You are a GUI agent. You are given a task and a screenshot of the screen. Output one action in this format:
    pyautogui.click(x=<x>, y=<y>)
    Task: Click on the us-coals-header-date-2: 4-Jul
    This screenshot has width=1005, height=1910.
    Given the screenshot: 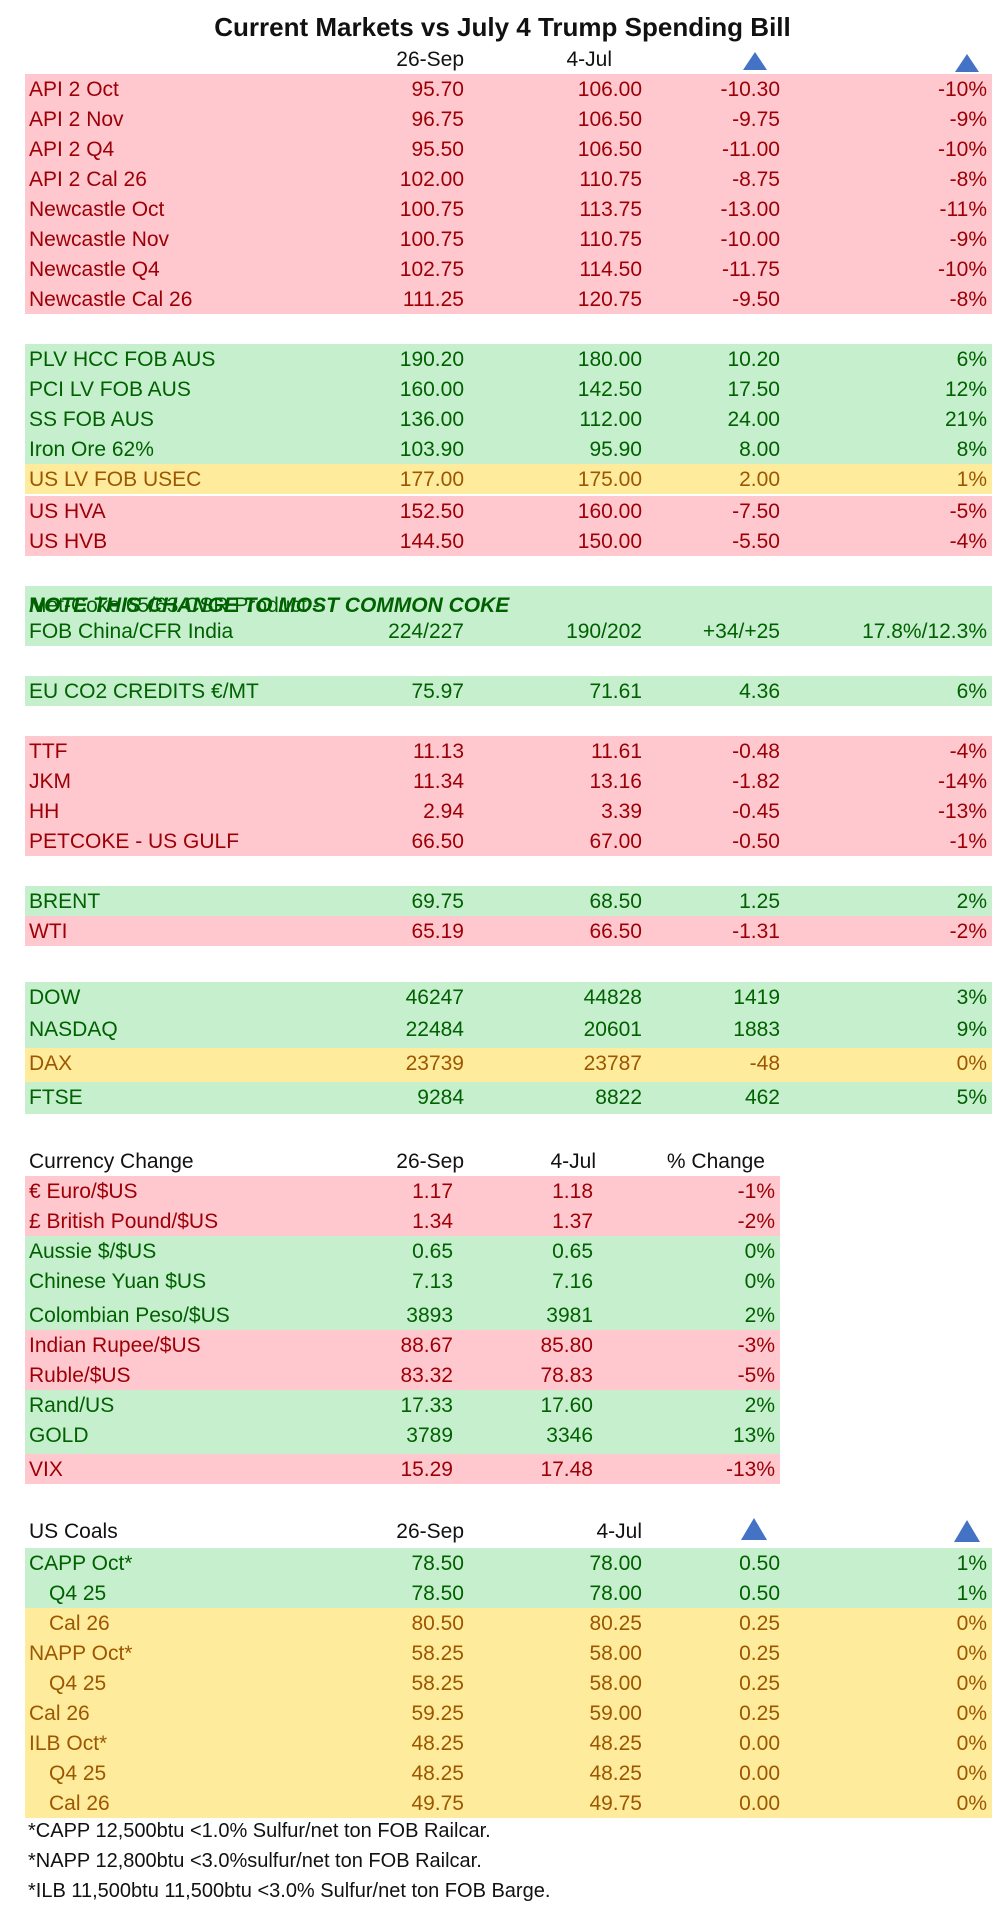 What is the action you would take?
    pyautogui.click(x=619, y=1531)
    